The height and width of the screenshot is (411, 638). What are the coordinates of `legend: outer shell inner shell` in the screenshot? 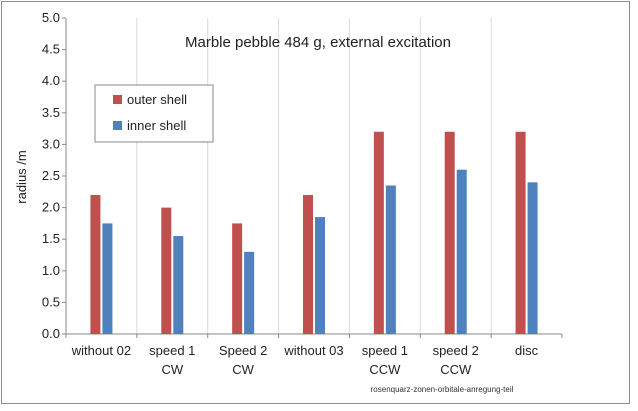 It's located at (154, 113).